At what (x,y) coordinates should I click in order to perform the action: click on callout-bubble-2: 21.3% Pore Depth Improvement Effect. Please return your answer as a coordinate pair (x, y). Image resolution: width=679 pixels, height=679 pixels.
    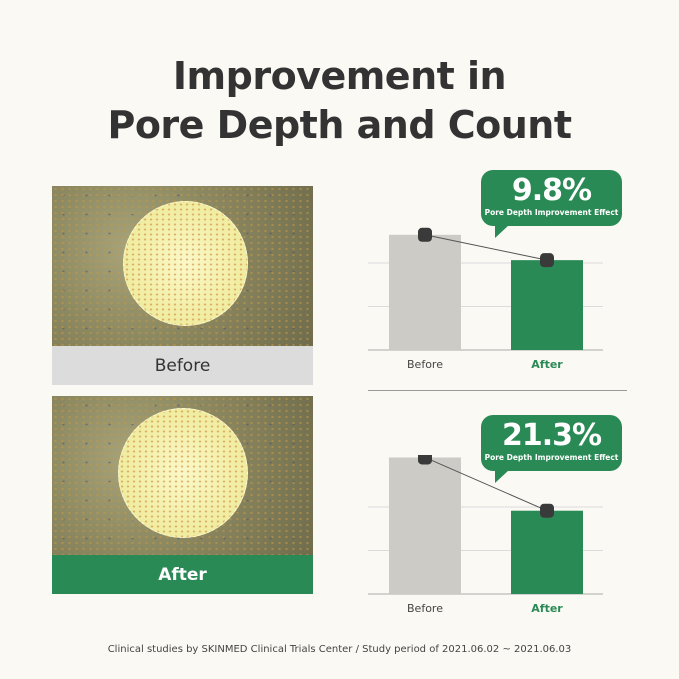
    Looking at the image, I should click on (551, 449).